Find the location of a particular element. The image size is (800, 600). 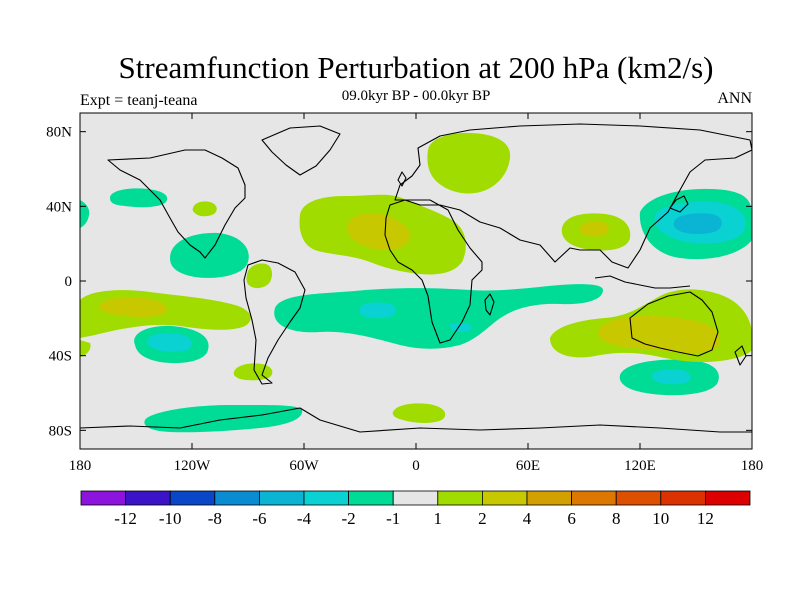

colorbar-label: 6 is located at coordinates (571, 518).